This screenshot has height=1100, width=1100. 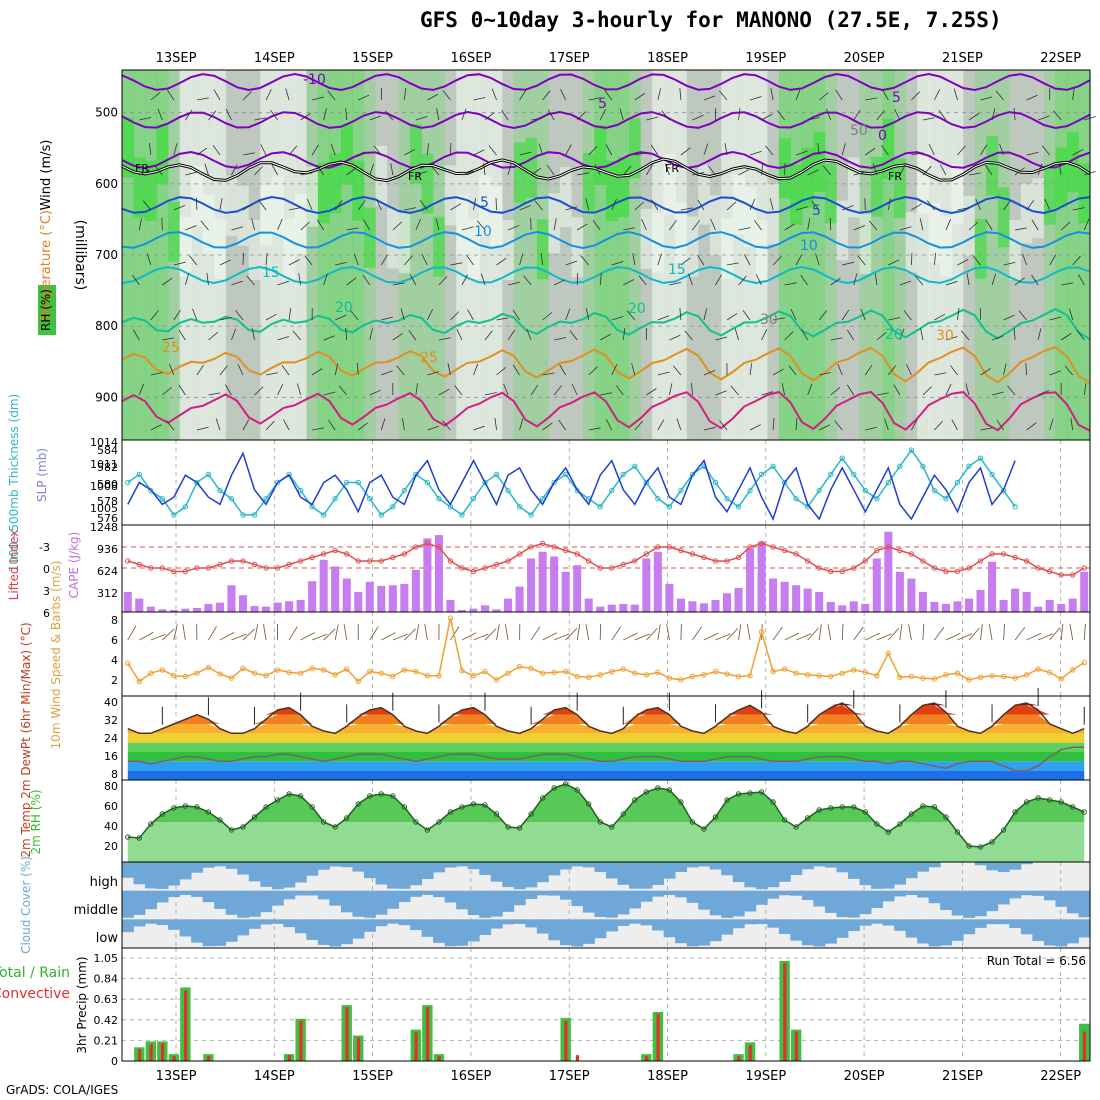 What do you see at coordinates (107, 484) in the screenshot?
I see `thickness-tick: 580` at bounding box center [107, 484].